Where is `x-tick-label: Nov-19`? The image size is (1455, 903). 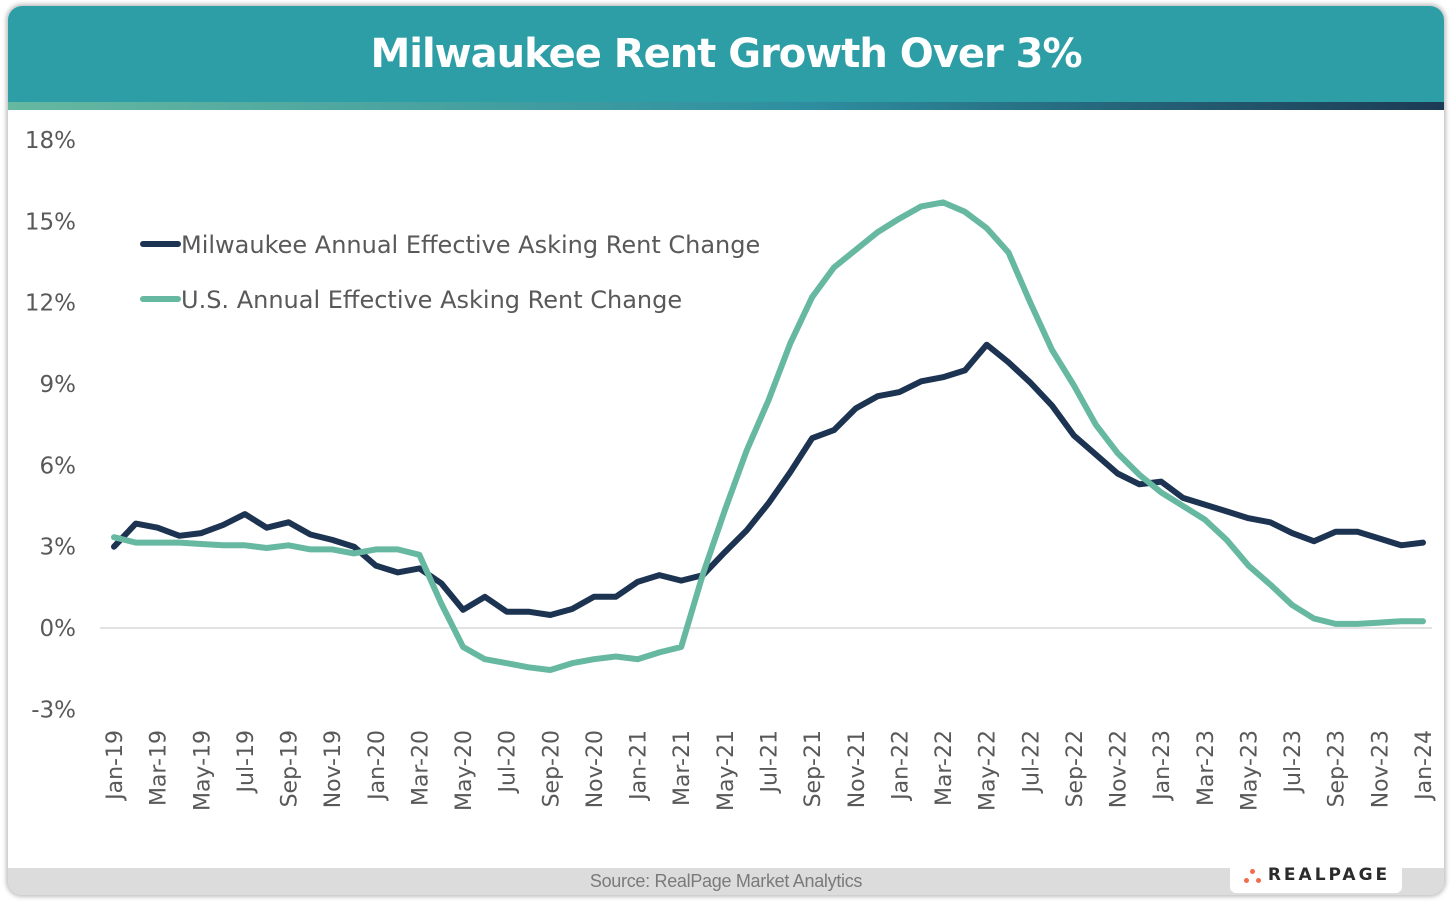 x-tick-label: Nov-19 is located at coordinates (333, 769).